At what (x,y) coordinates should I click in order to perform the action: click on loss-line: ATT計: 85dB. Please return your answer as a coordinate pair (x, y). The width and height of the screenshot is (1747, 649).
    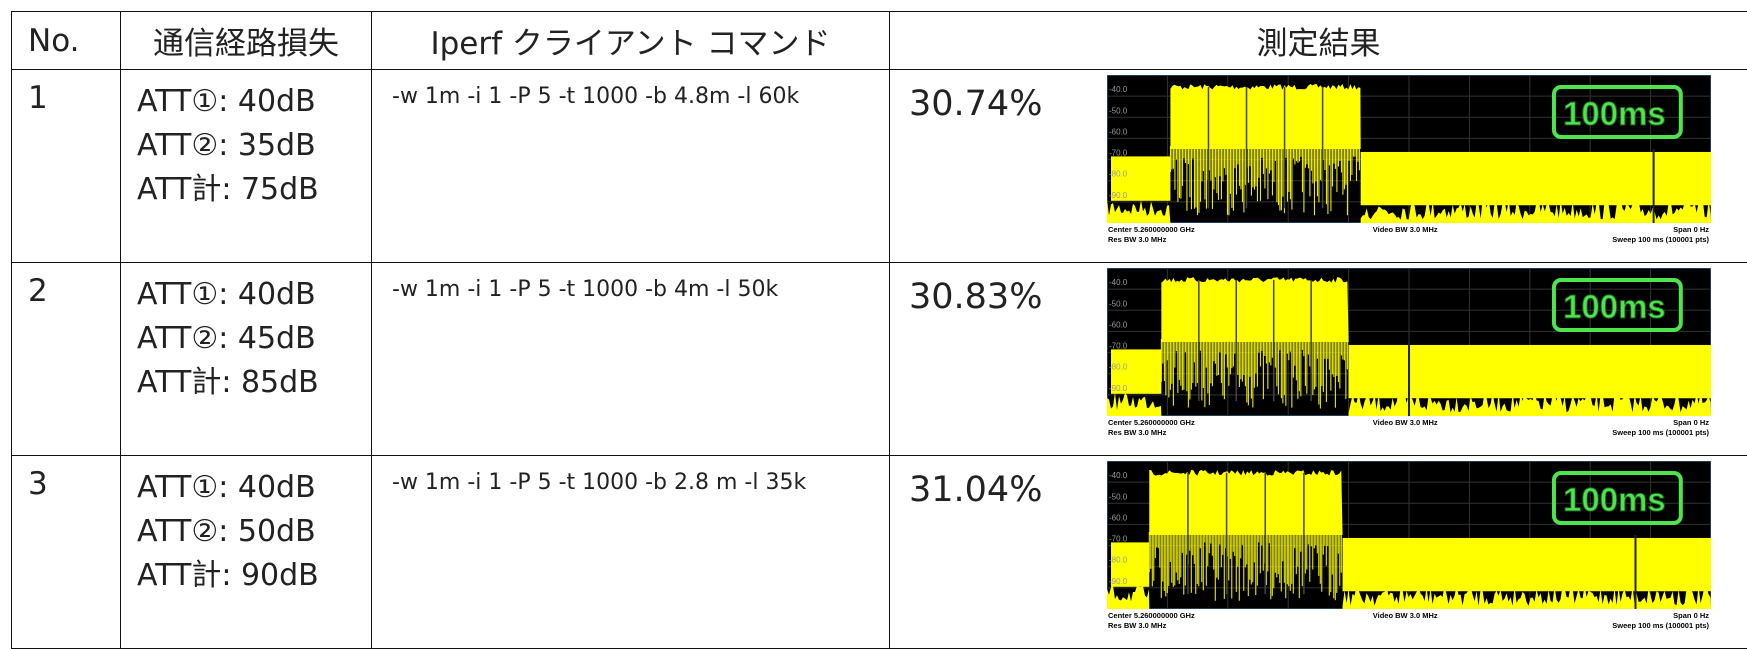
    Looking at the image, I should click on (254, 383).